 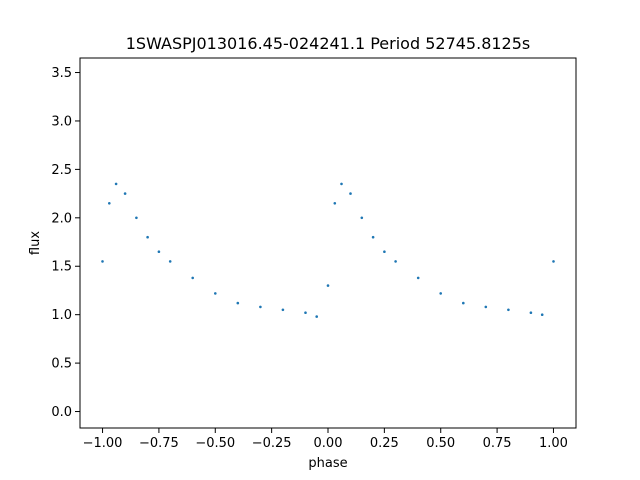 What do you see at coordinates (61, 121) in the screenshot?
I see `y-tick-label: 3.0` at bounding box center [61, 121].